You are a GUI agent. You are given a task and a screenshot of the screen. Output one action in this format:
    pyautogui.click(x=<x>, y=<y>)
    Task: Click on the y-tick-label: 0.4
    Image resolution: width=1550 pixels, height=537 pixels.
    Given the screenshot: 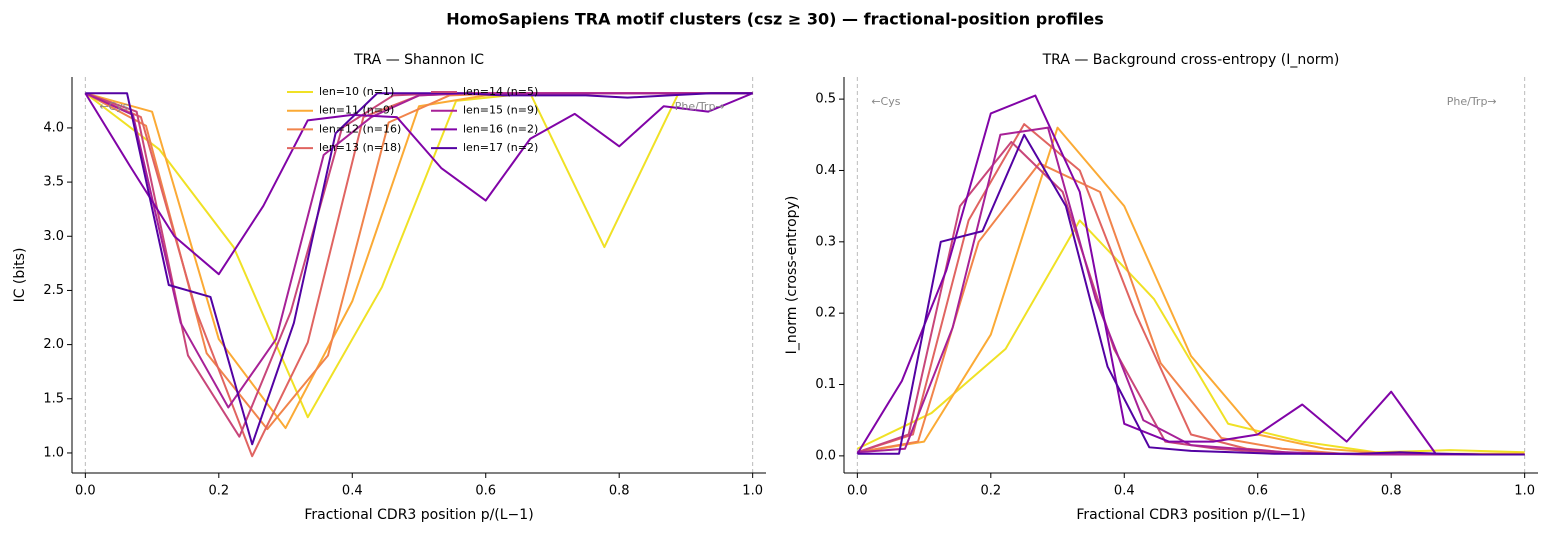 What is the action you would take?
    pyautogui.click(x=825, y=170)
    